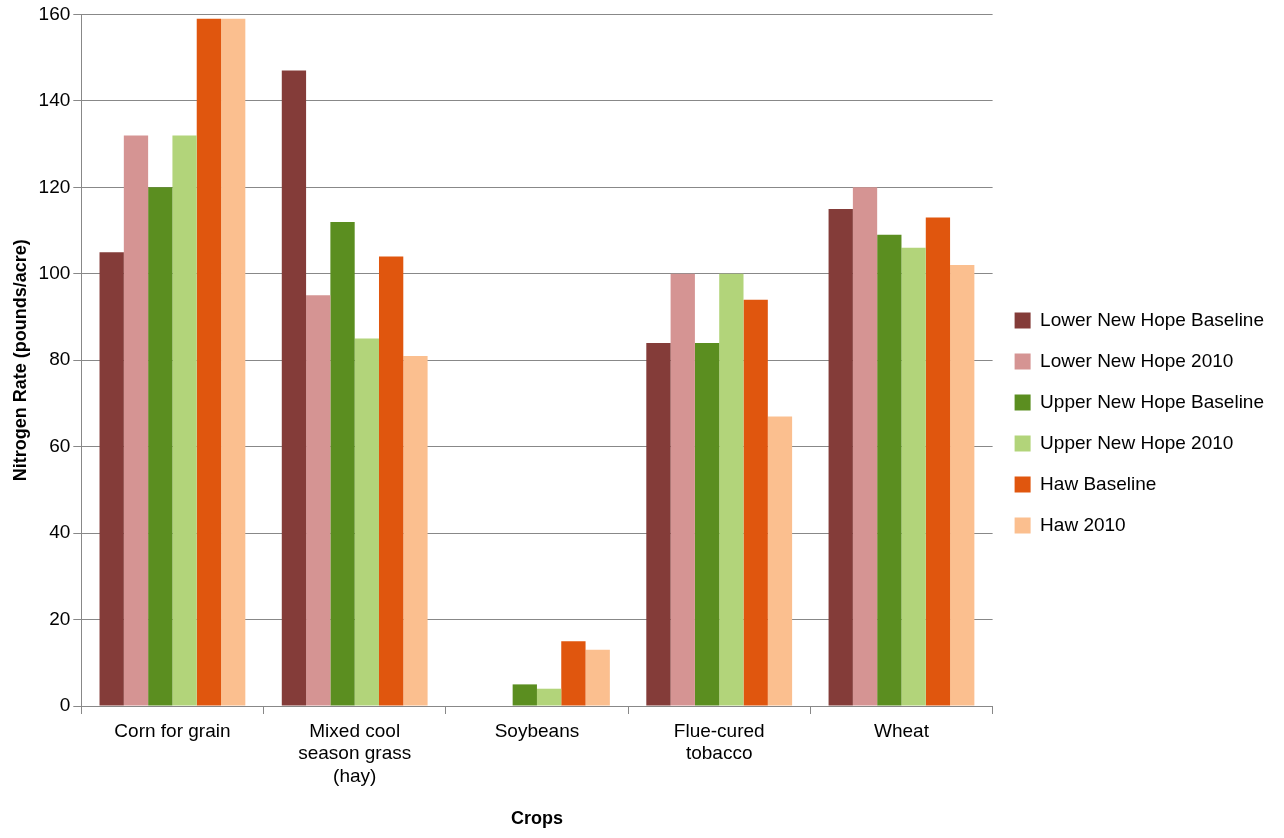  I want to click on y-tick-label: 140, so click(54, 100).